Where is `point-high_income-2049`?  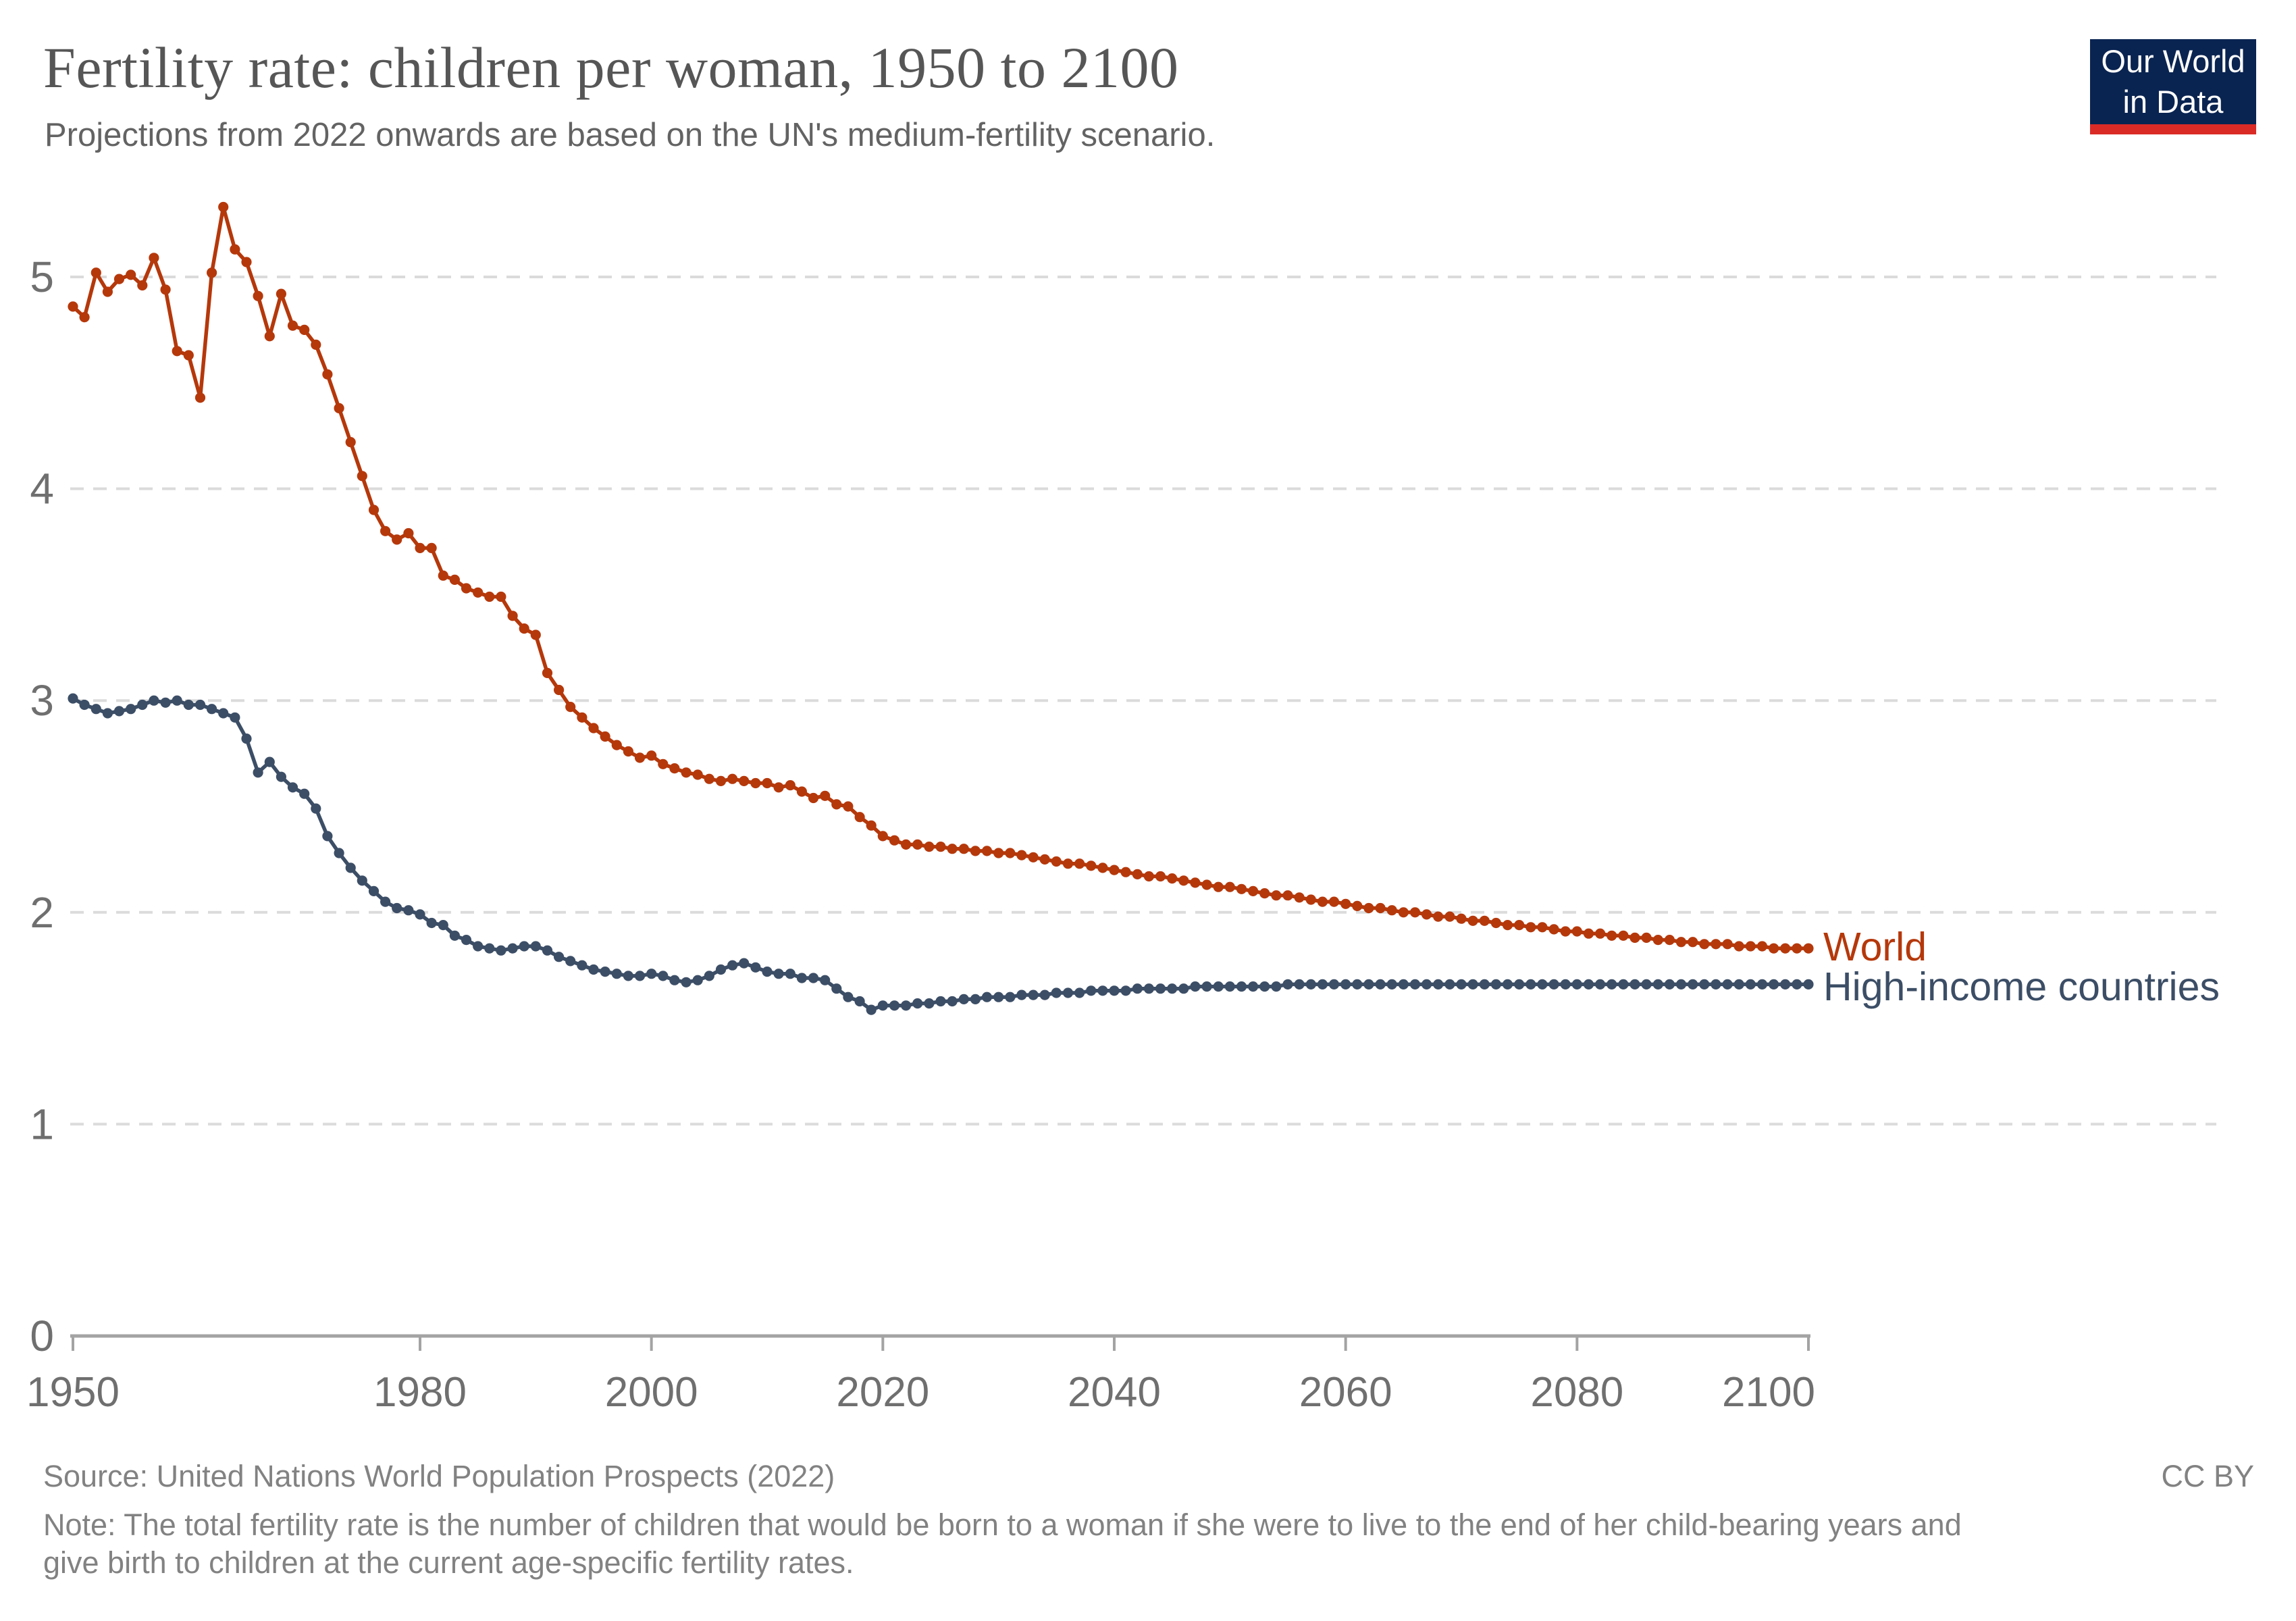 point-high_income-2049 is located at coordinates (1218, 986).